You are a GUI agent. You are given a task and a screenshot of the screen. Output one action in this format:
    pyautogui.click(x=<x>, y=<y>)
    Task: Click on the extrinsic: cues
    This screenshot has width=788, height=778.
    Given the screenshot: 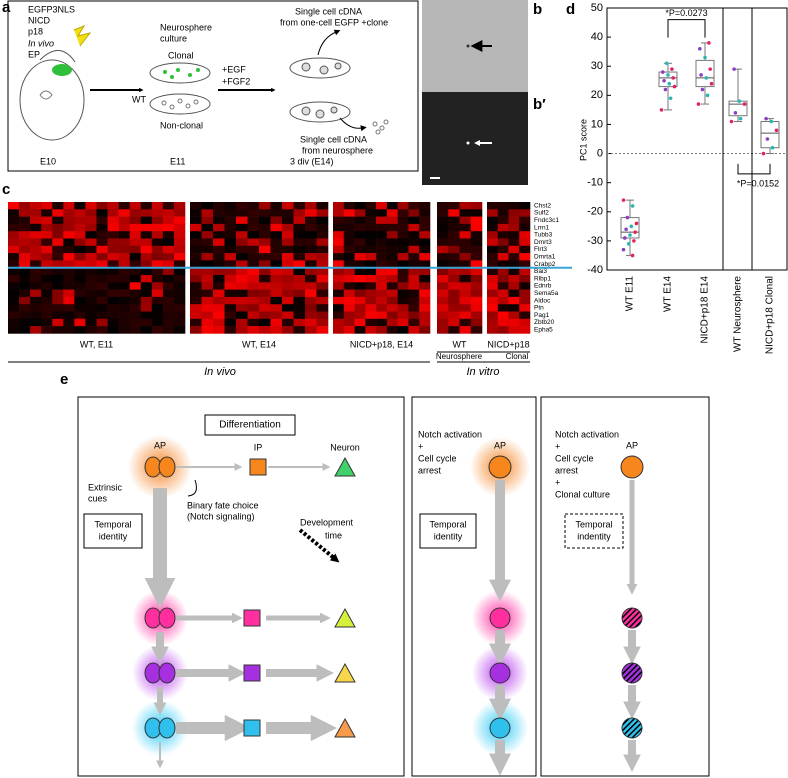 What is the action you would take?
    pyautogui.click(x=98, y=498)
    